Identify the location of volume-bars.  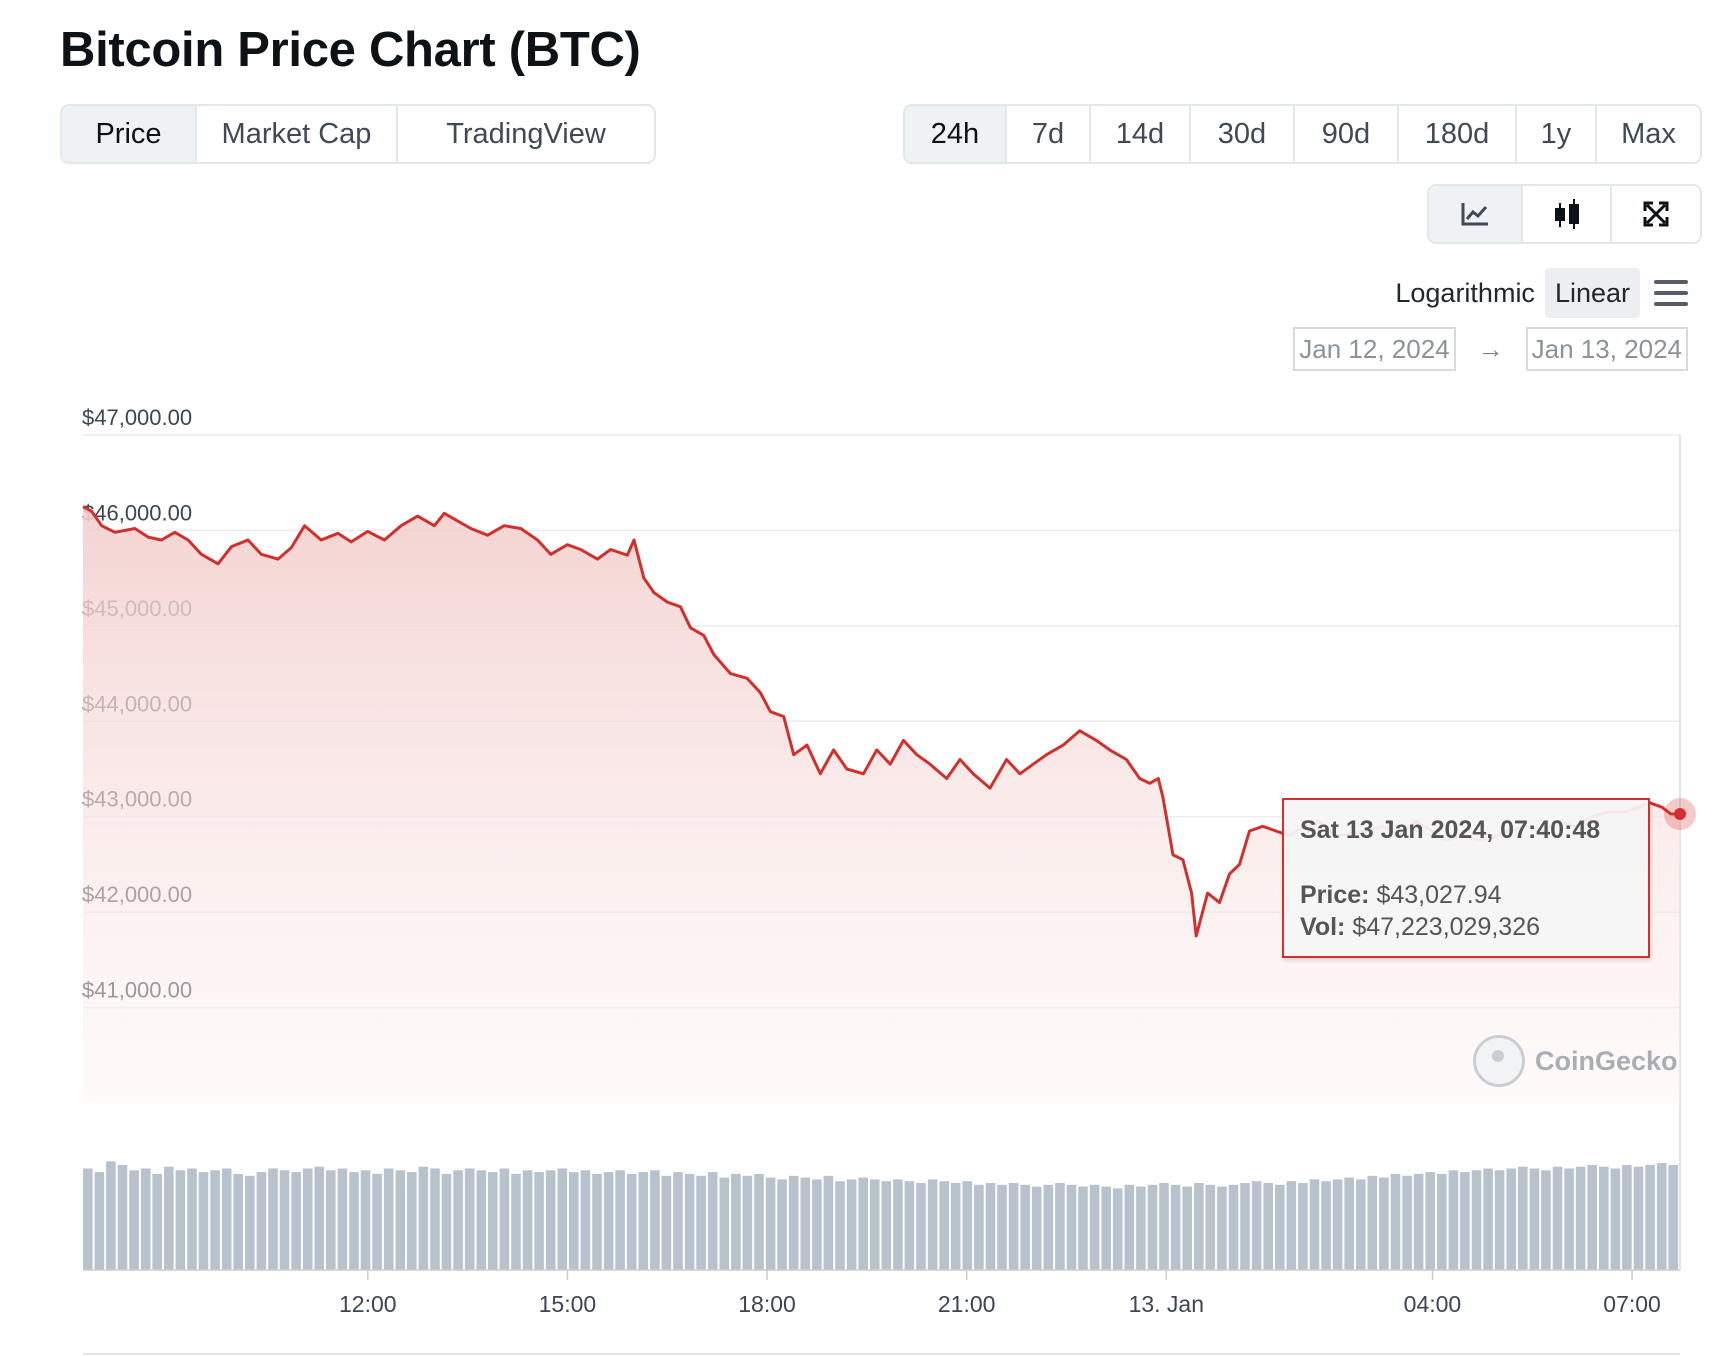
(880, 1216).